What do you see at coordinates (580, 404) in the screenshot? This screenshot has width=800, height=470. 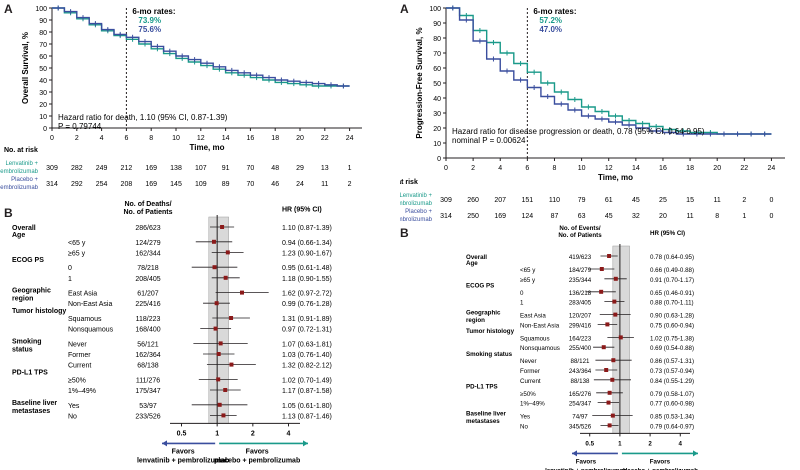 I see `subgroup-counts: 254/347` at bounding box center [580, 404].